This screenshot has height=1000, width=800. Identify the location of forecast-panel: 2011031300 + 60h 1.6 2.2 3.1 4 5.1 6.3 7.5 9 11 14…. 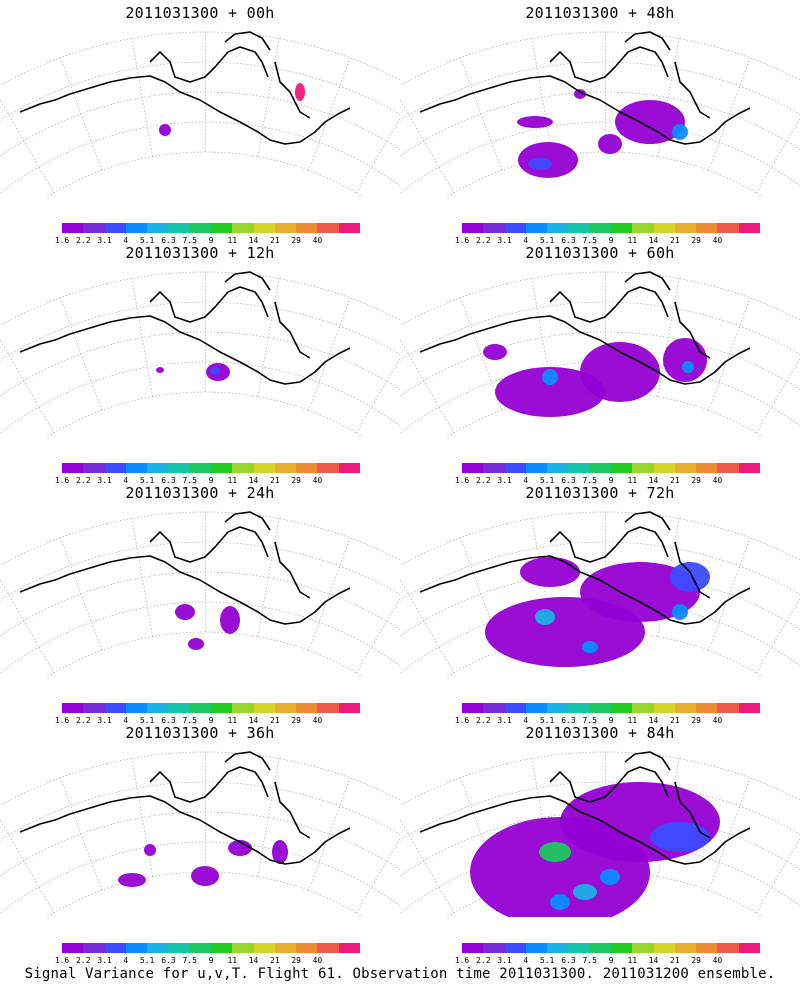
(600, 362).